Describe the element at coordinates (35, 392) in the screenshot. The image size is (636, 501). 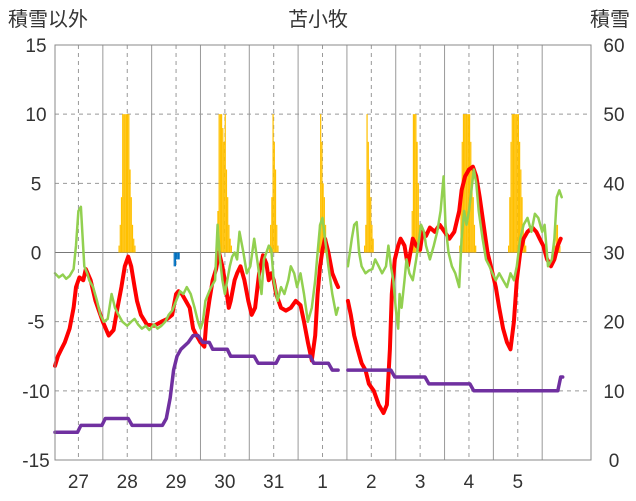
I see `left-tick-label: -10` at that location.